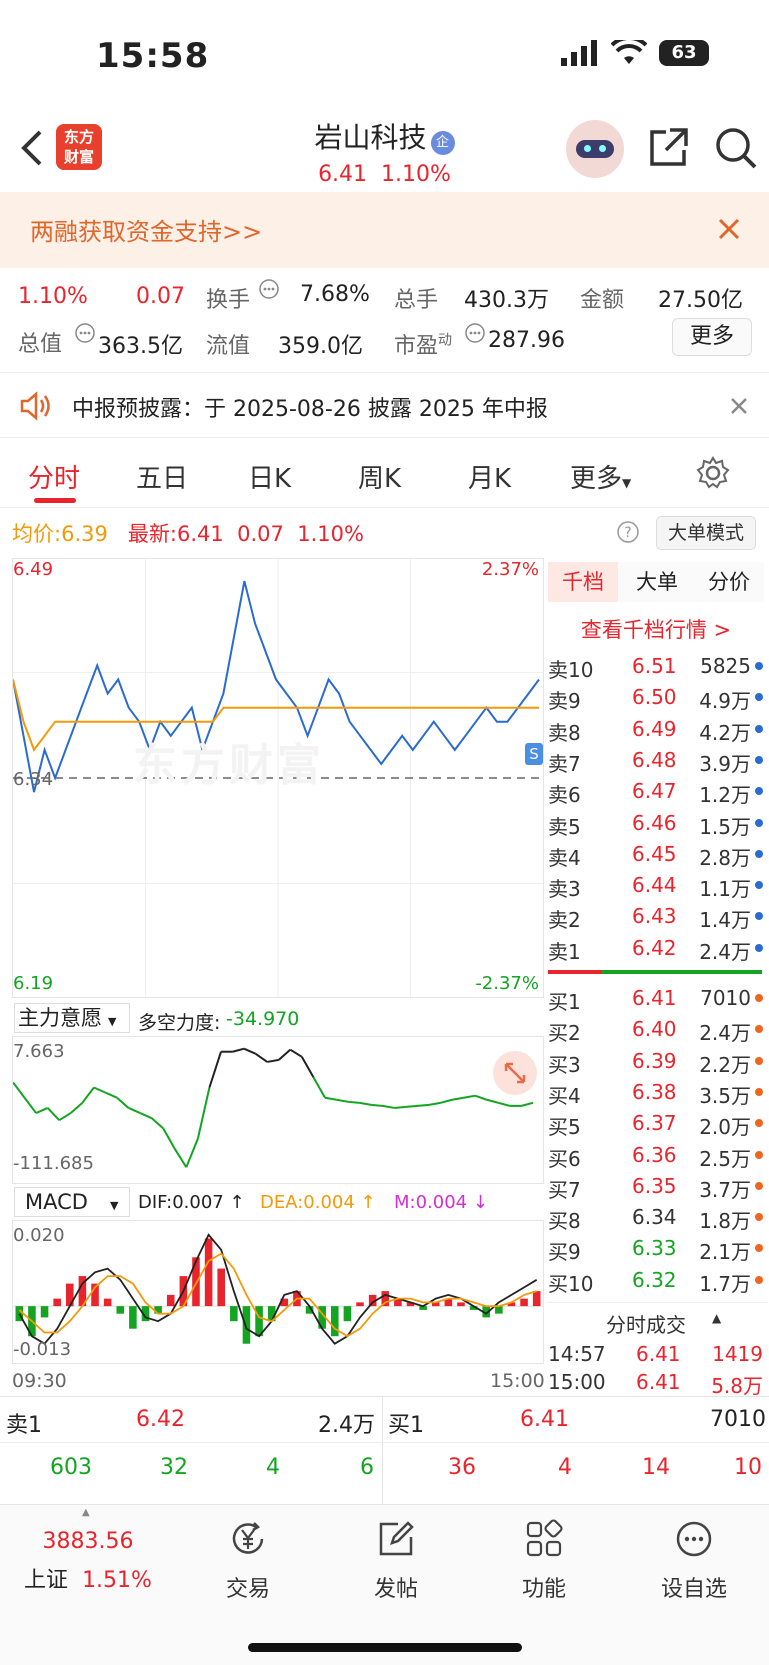 The width and height of the screenshot is (769, 1665). What do you see at coordinates (595, 149) in the screenshot?
I see `robot-avatar-icon` at bounding box center [595, 149].